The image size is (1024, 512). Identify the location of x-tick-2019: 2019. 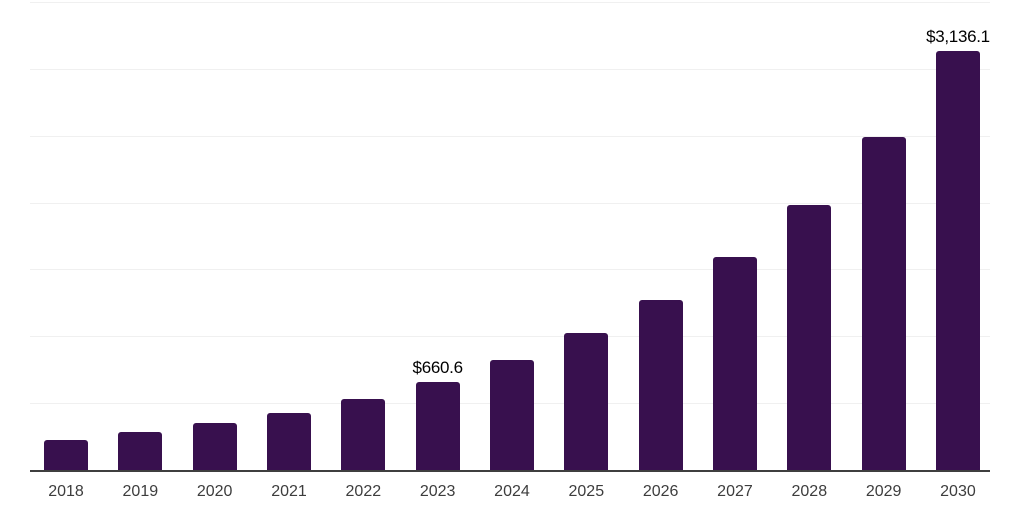
(140, 491).